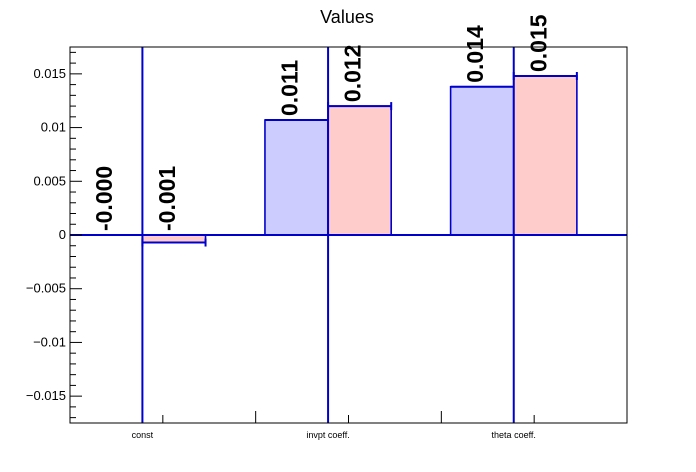 Image resolution: width=696 pixels, height=472 pixels. Describe the element at coordinates (475, 54) in the screenshot. I see `data-label-0-2: 0.014` at that location.